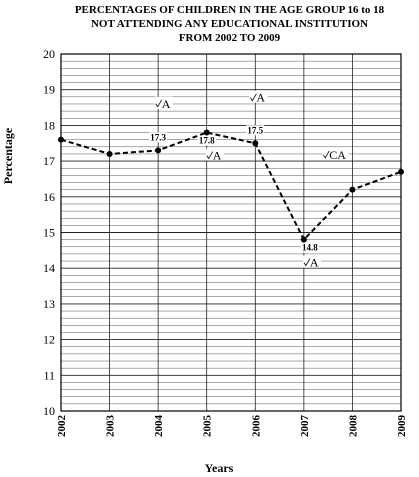 This screenshot has width=419, height=477. What do you see at coordinates (49, 268) in the screenshot?
I see `y-tick-label: 14` at bounding box center [49, 268].